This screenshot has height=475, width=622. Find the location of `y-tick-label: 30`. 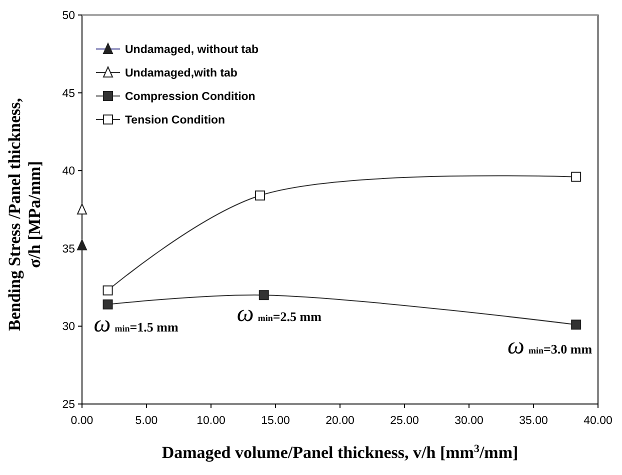

y-tick-label: 30 is located at coordinates (68, 327).